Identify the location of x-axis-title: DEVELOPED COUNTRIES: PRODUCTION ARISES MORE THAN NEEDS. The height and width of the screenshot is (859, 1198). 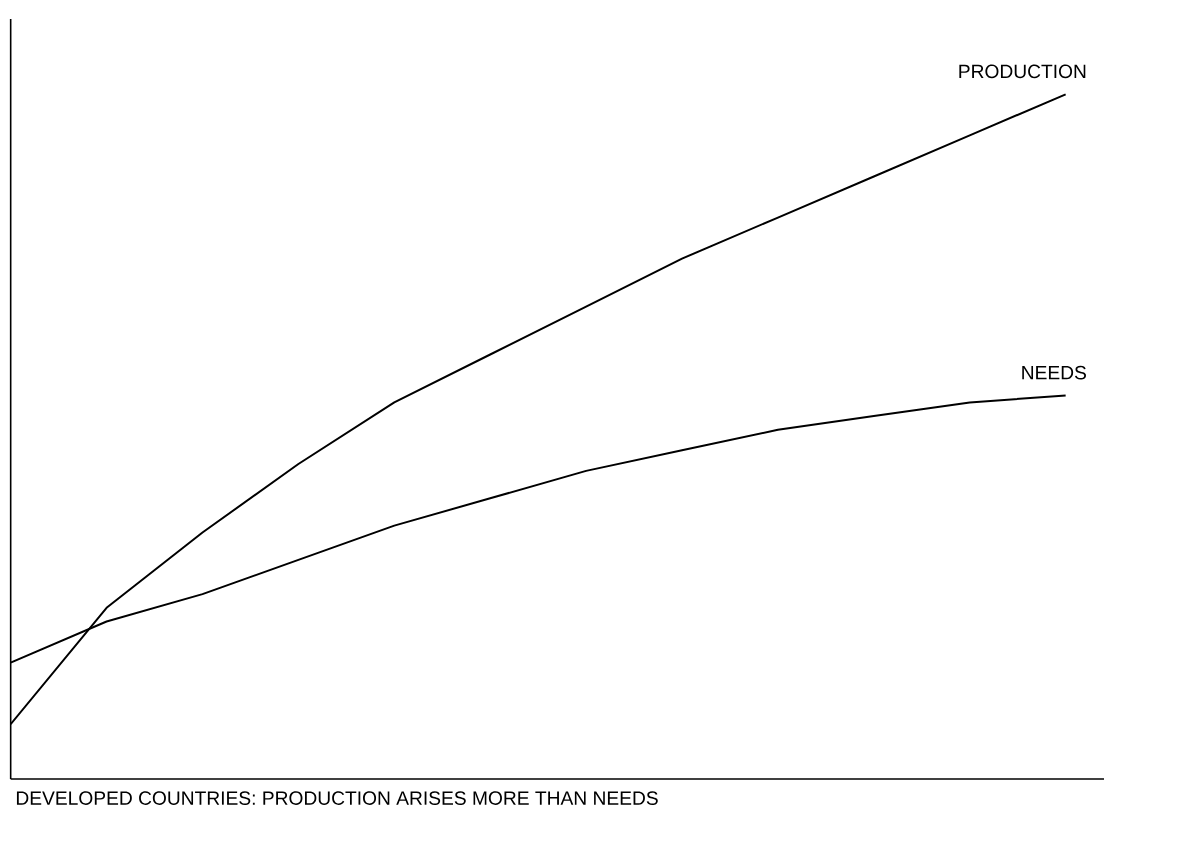
(337, 798).